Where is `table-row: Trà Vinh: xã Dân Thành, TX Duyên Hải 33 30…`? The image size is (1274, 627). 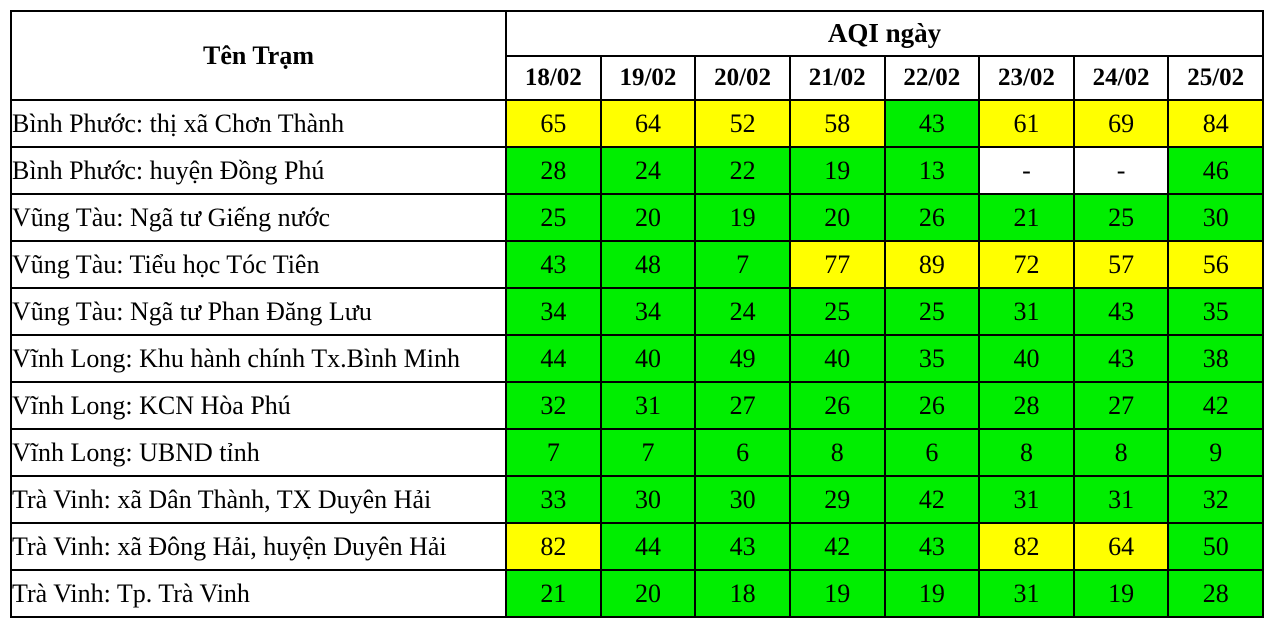
table-row: Trà Vinh: xã Dân Thành, TX Duyên Hải 33 30… is located at coordinates (637, 499).